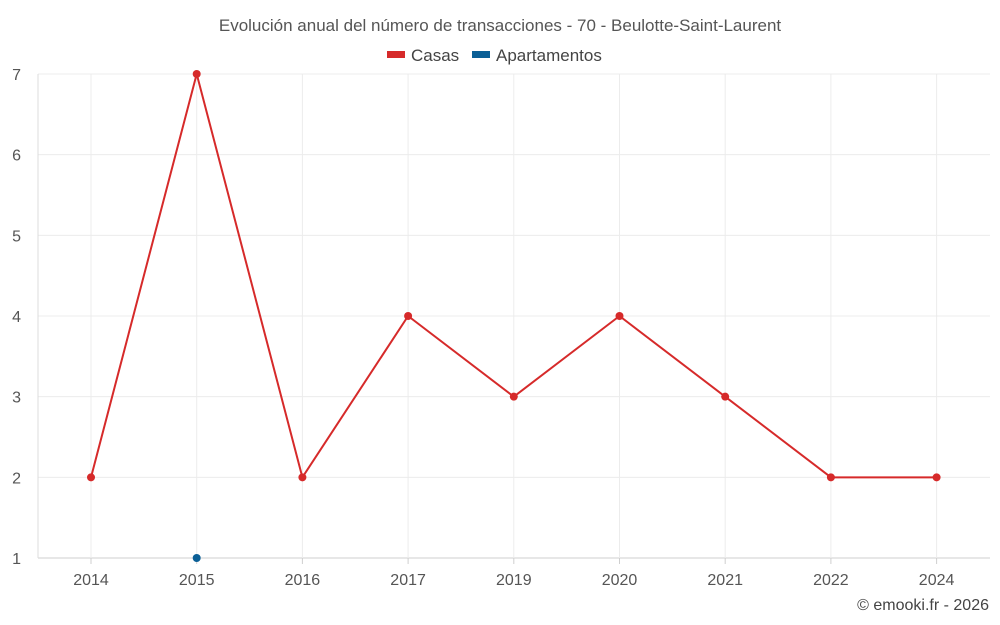 The height and width of the screenshot is (625, 1000). I want to click on x-tick-label: 2016, so click(303, 580).